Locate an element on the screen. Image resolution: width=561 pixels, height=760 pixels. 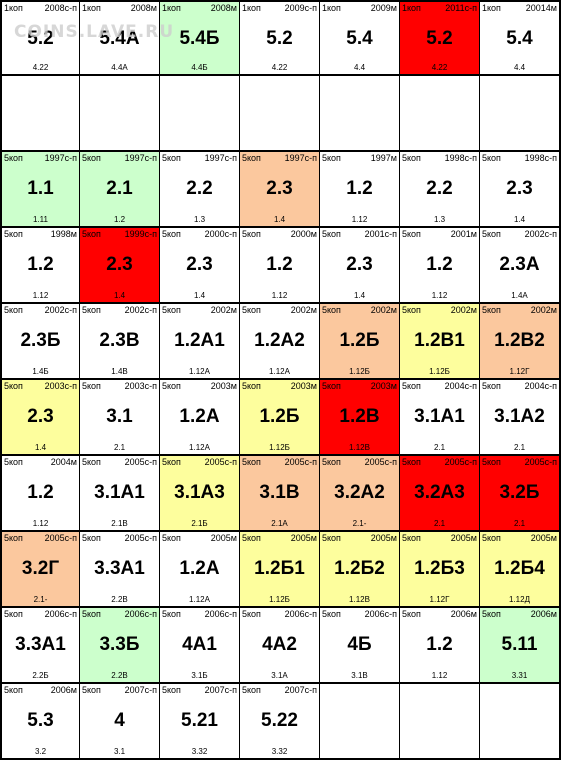
coin-variety-cell: 5коп 2003м 1.2А 1.12А is located at coordinates (200, 418).